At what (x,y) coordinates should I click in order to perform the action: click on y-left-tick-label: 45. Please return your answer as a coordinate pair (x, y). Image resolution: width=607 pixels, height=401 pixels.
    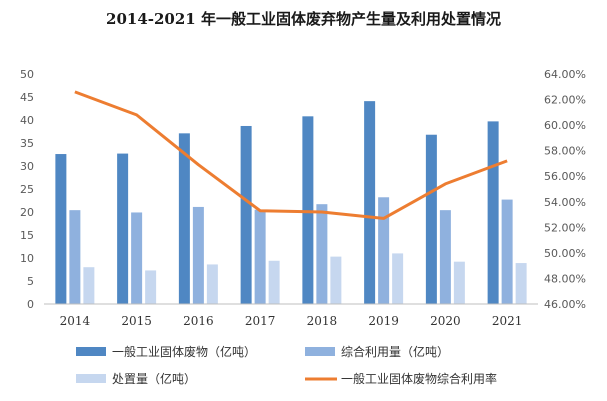
    Looking at the image, I should click on (27, 97).